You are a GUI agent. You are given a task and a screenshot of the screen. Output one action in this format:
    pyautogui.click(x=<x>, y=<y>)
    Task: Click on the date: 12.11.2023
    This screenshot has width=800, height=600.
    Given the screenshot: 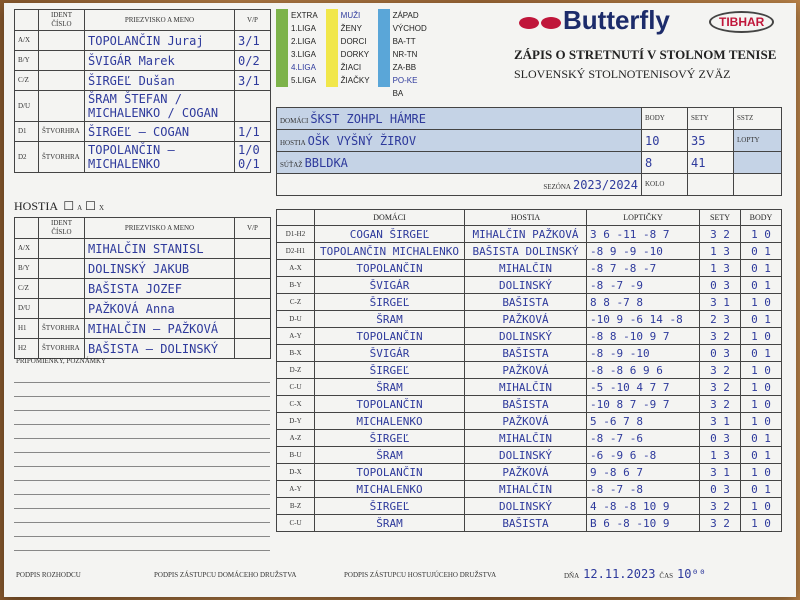 What is the action you would take?
    pyautogui.click(x=619, y=574)
    